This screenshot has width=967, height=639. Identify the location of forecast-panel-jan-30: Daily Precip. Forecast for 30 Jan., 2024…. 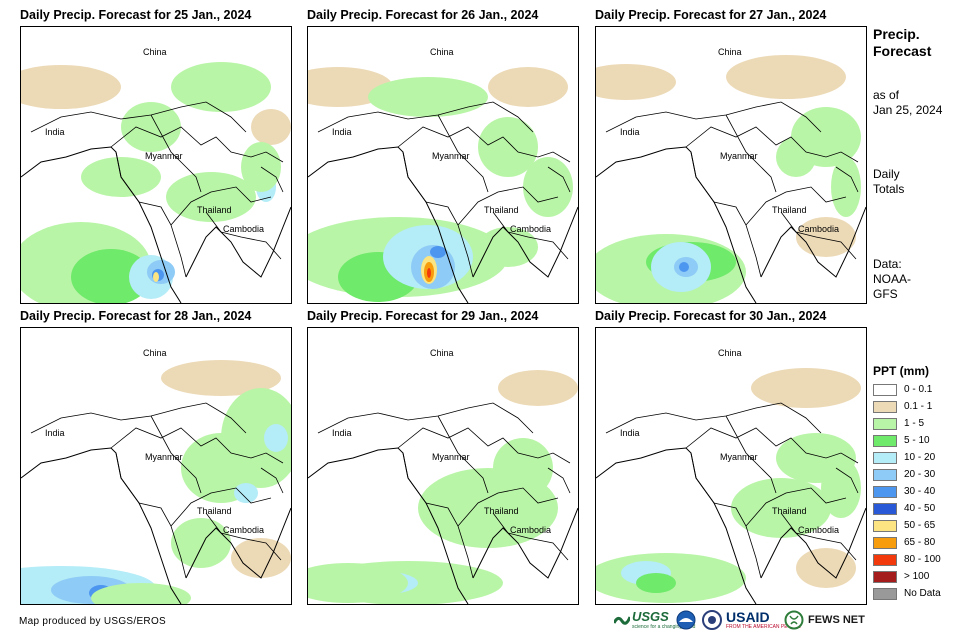
(731, 459).